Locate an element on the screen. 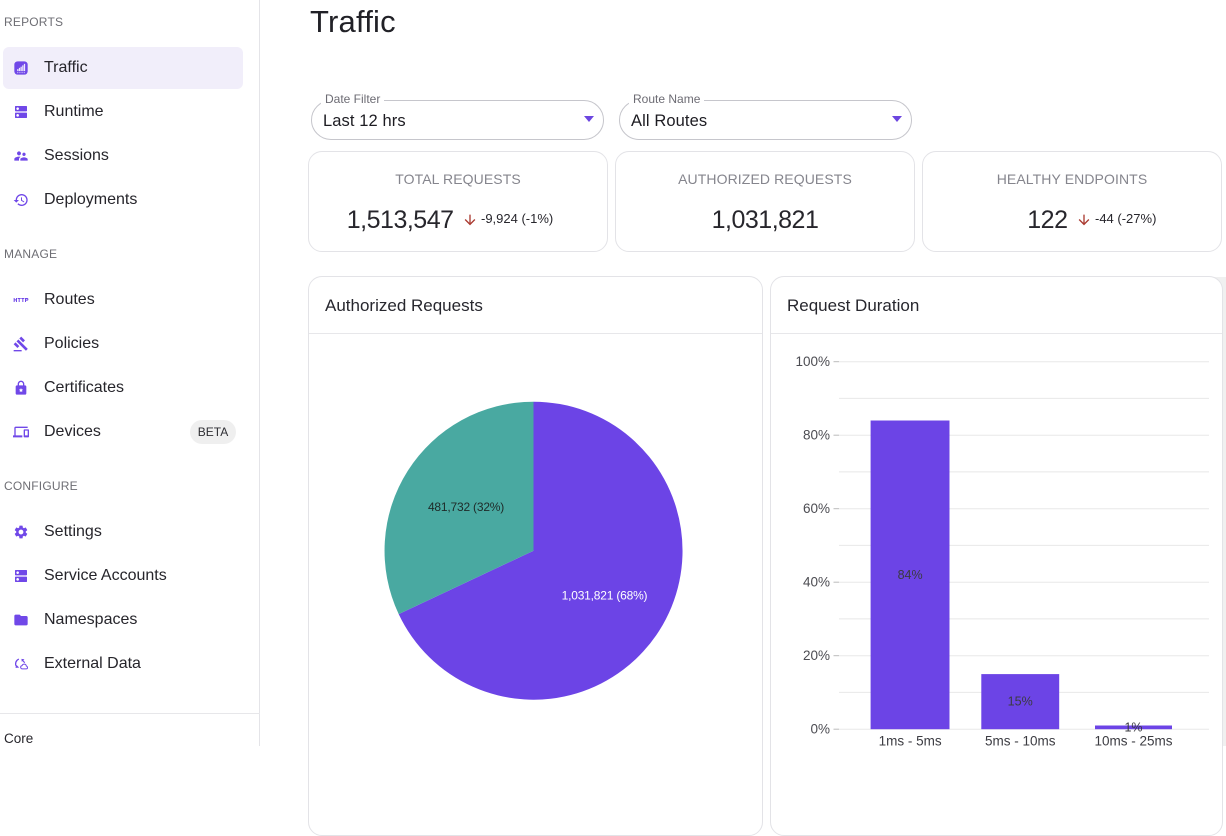 The image size is (1226, 836). svg-text: 100% is located at coordinates (812, 361).